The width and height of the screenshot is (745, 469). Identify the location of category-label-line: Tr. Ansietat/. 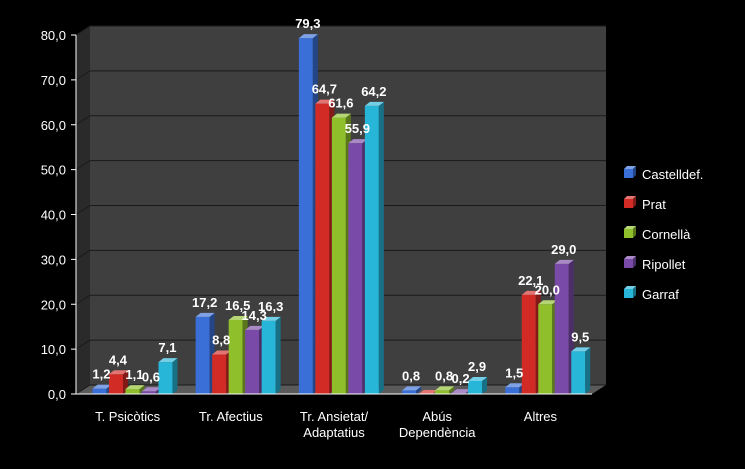
(334, 416).